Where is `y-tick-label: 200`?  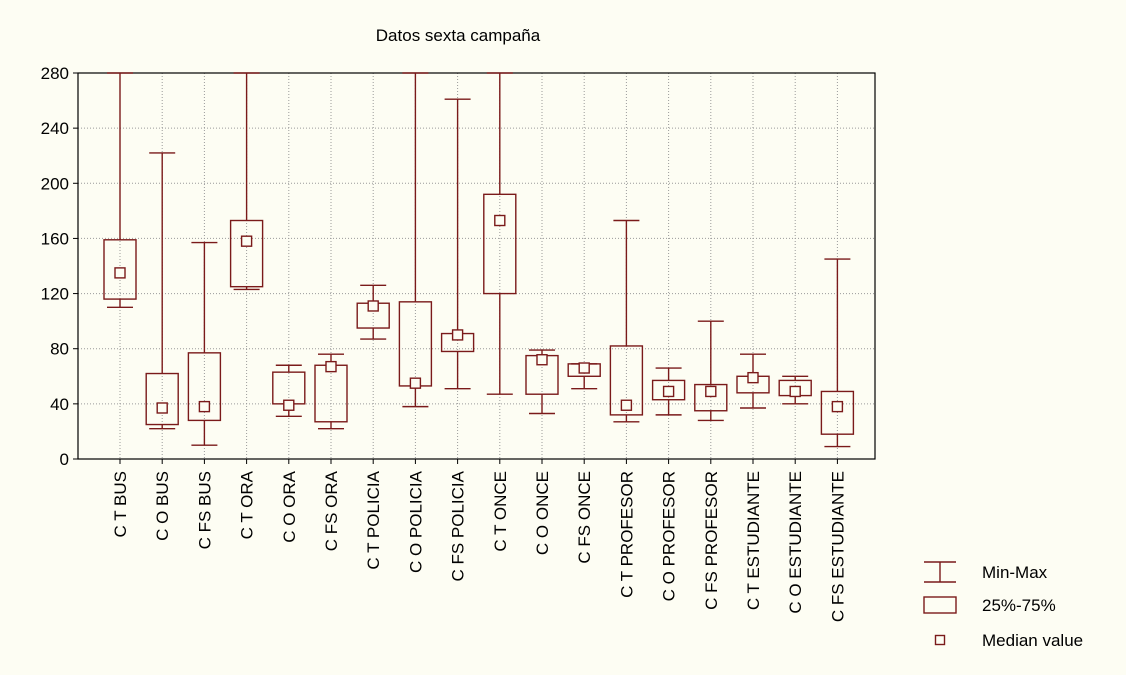 y-tick-label: 200 is located at coordinates (55, 183).